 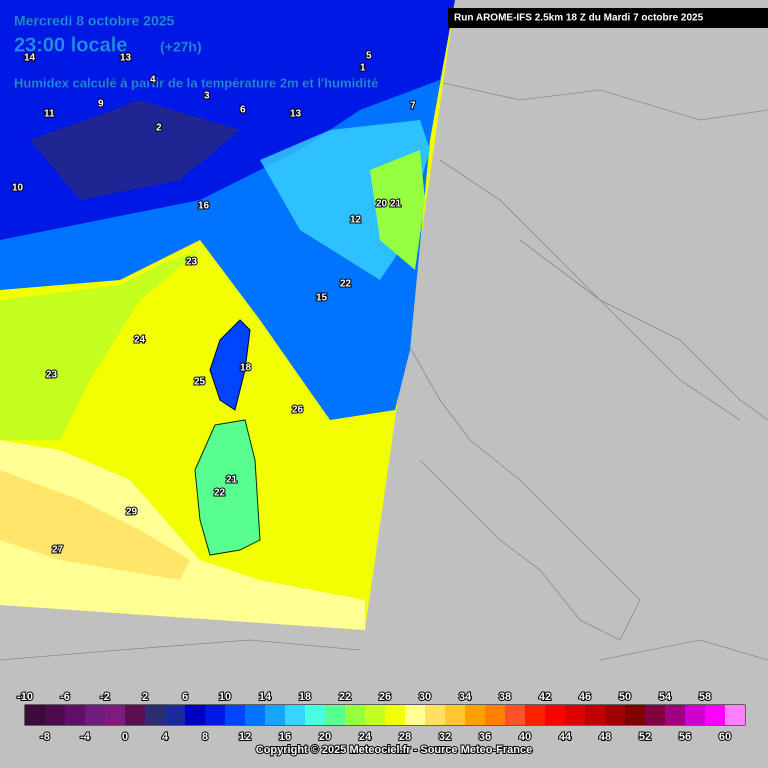 I want to click on colorbar-label: 36, so click(x=485, y=737).